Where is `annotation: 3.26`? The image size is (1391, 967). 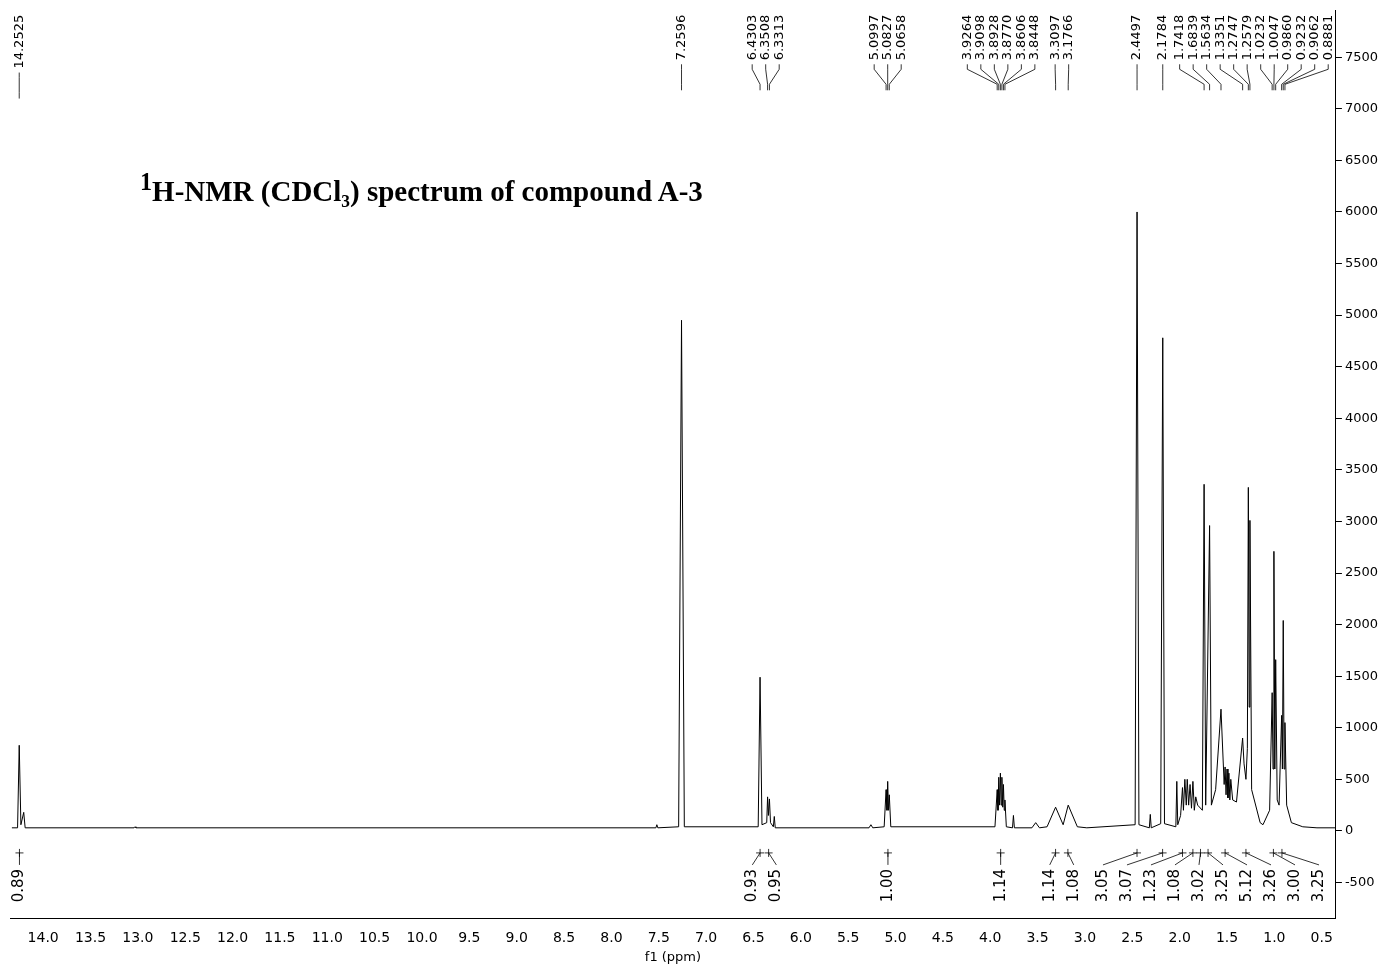 annotation: 3.26 is located at coordinates (1269, 885).